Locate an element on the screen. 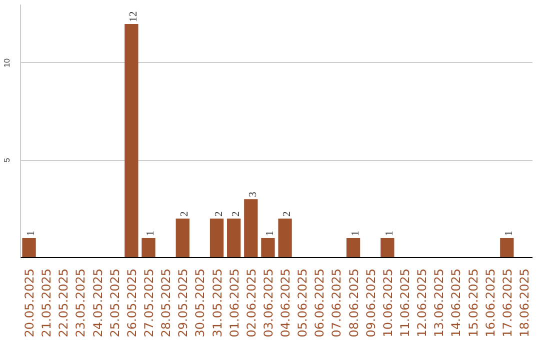 Image resolution: width=540 pixels, height=340 pixels. x-tick-label: 04.06.2025 is located at coordinates (285, 303).